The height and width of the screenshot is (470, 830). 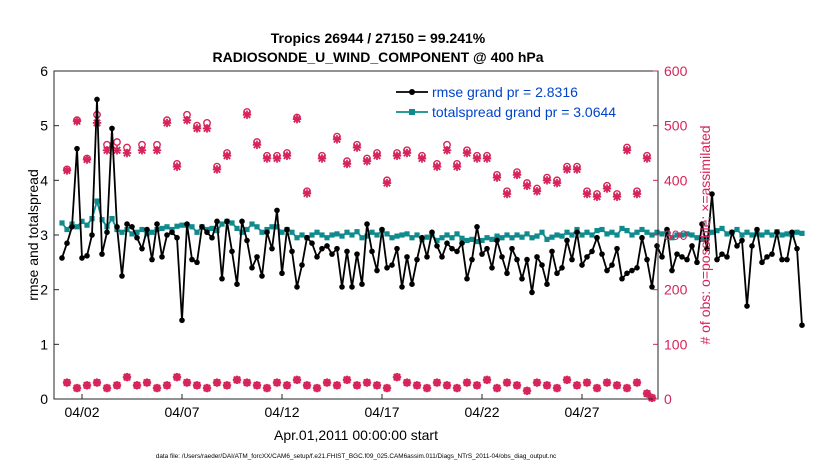 What do you see at coordinates (381, 412) in the screenshot?
I see `x-tick-label: 04/17` at bounding box center [381, 412].